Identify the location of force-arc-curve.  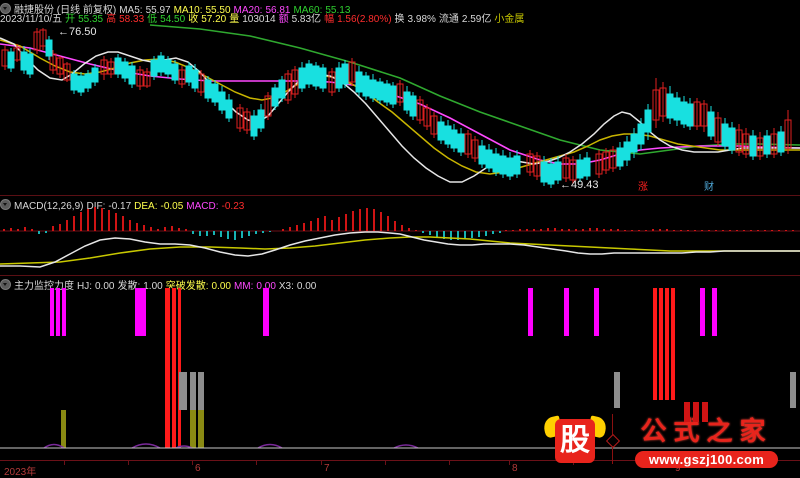
(231, 446).